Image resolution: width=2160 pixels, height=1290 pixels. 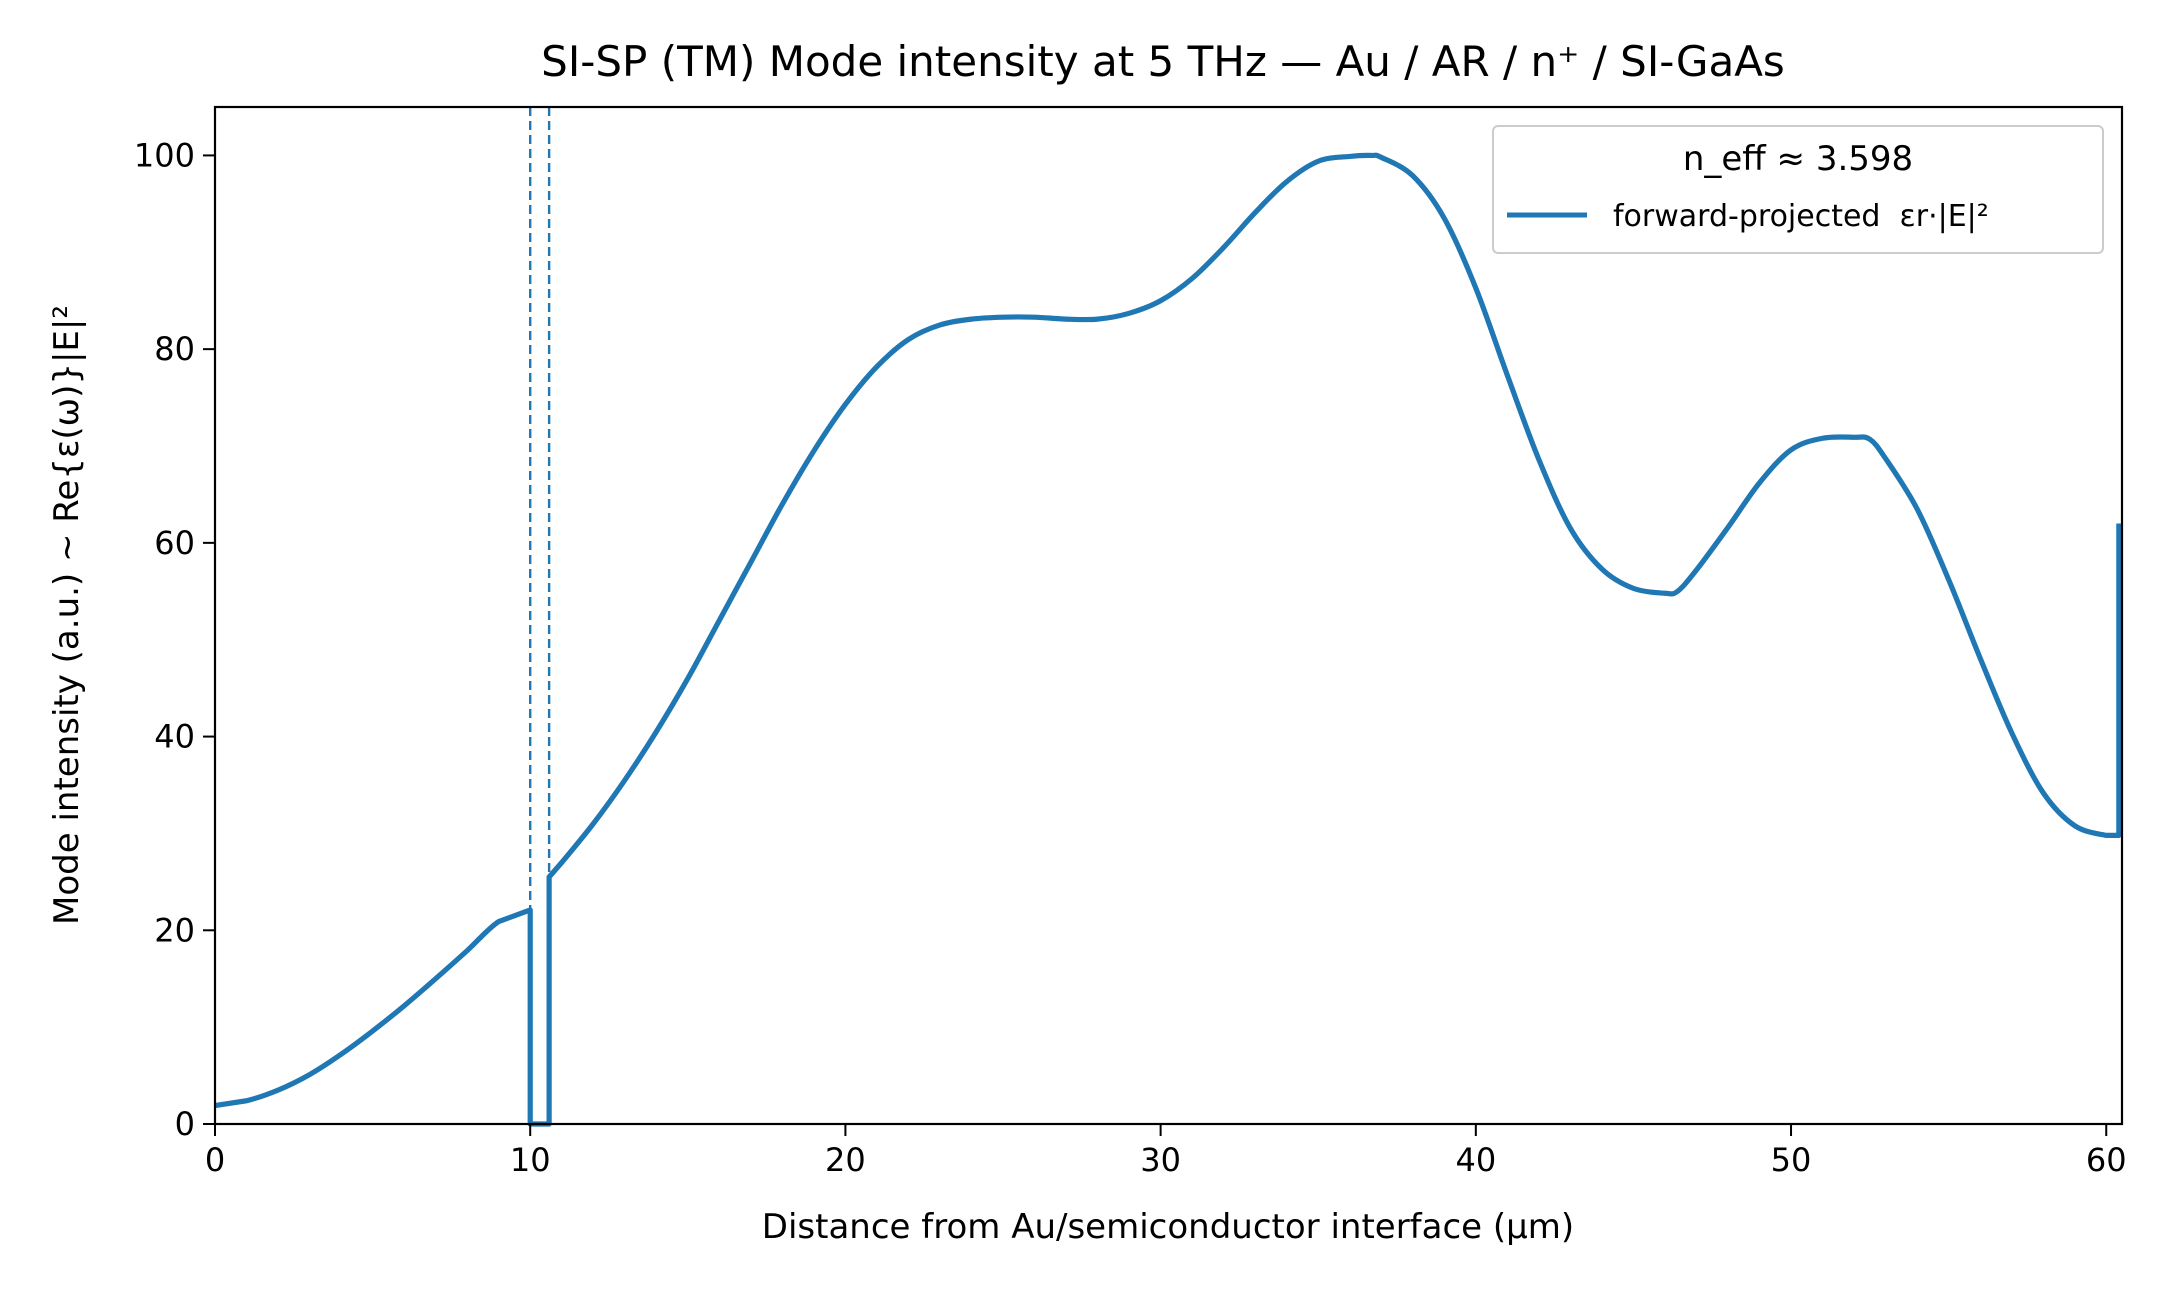 What do you see at coordinates (1475, 1160) in the screenshot?
I see `x-tick-label: 40` at bounding box center [1475, 1160].